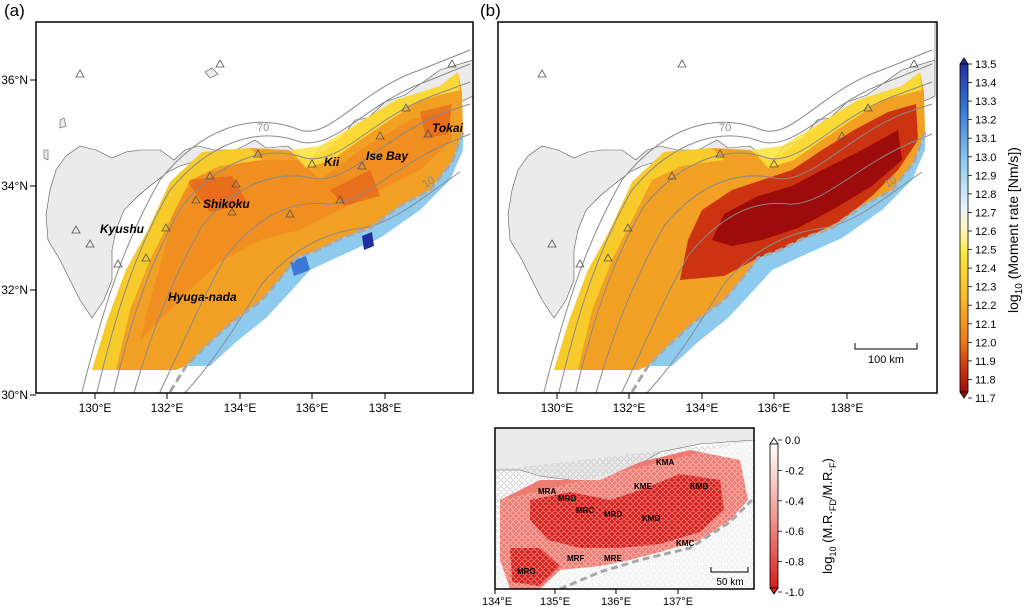  Describe the element at coordinates (985, 325) in the screenshot. I see `colorbar-main-tick-label: 12.1` at that location.